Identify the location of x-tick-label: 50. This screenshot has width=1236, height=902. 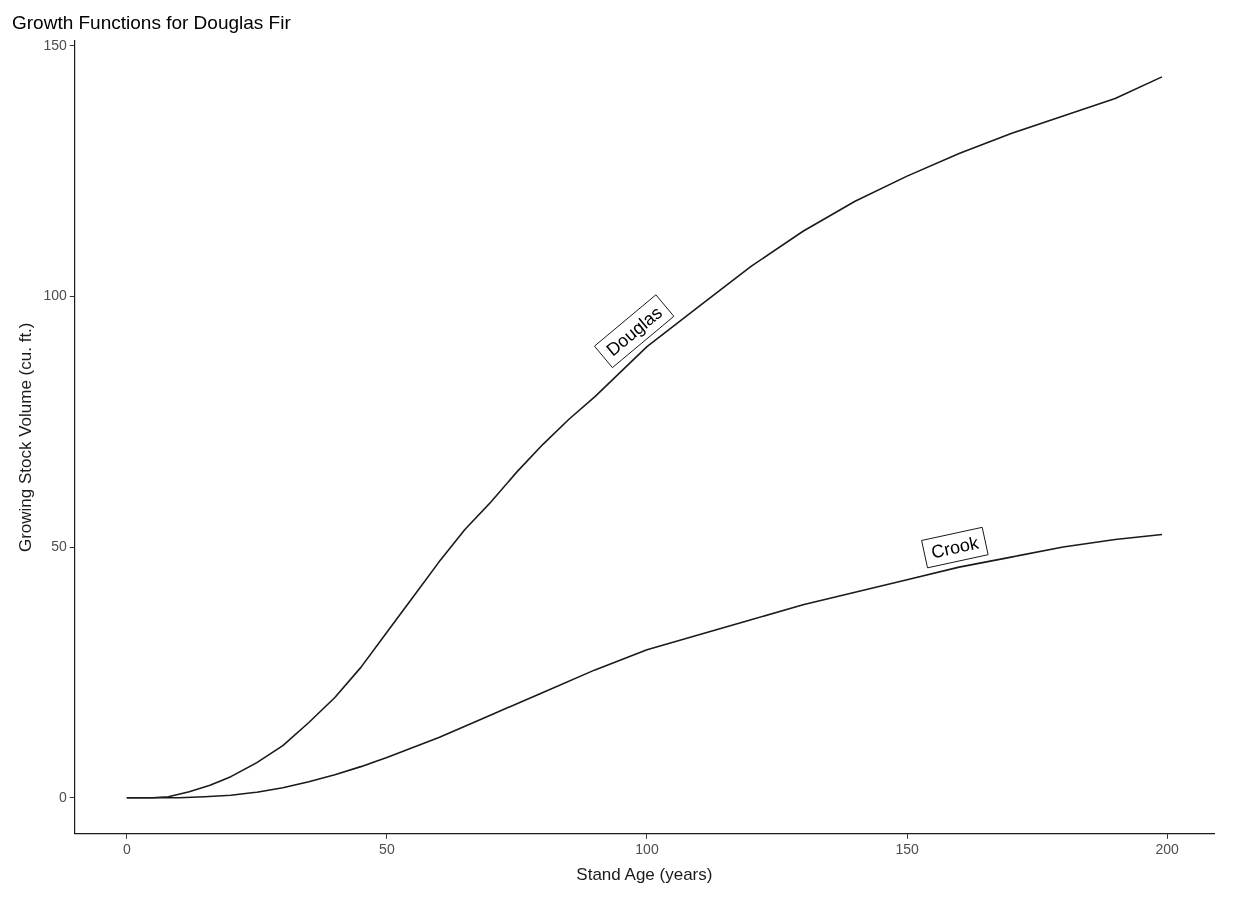
(387, 849).